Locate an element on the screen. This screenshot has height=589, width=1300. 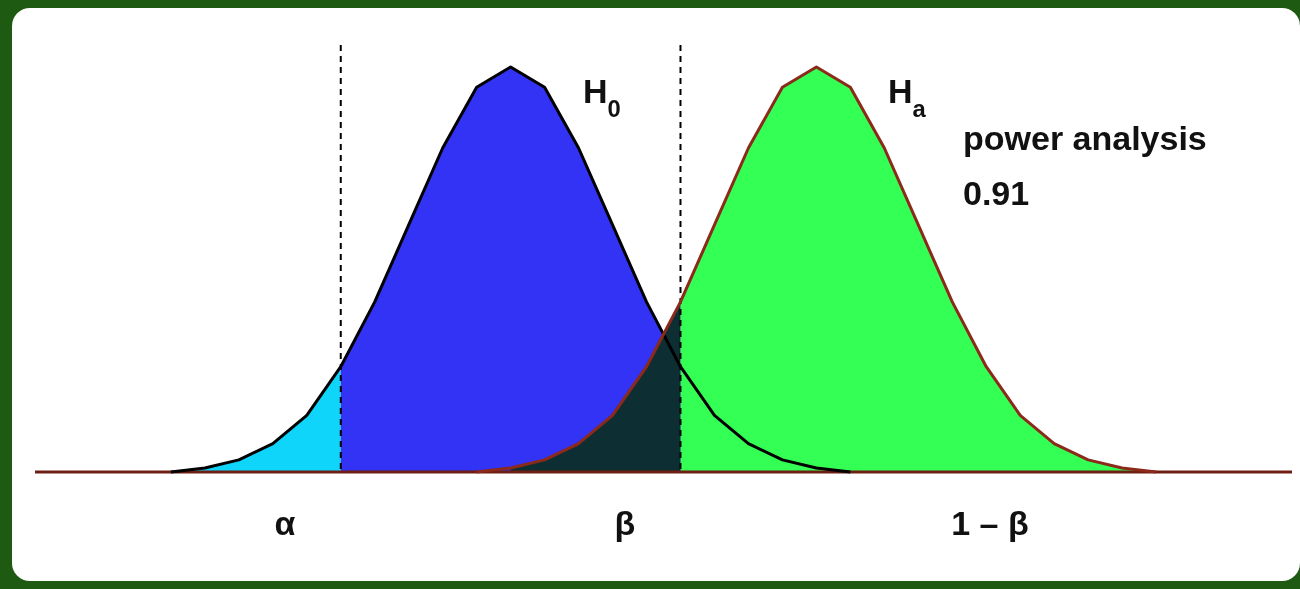
text: α is located at coordinates (285, 523).